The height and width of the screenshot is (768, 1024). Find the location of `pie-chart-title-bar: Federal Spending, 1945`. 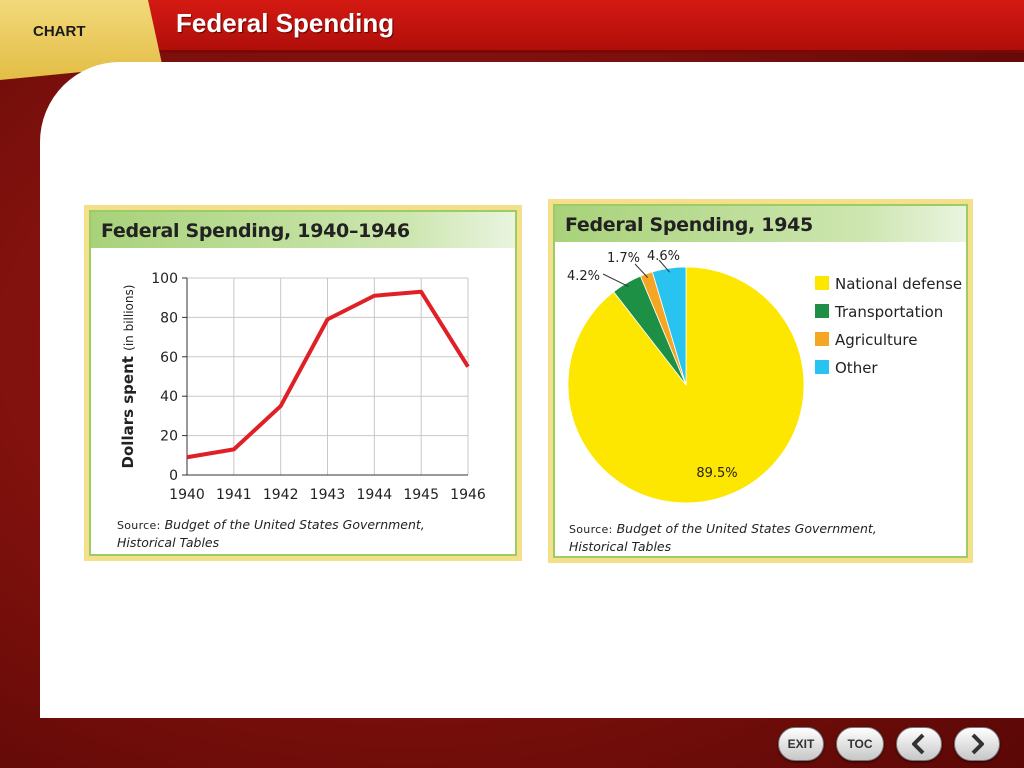

pie-chart-title-bar: Federal Spending, 1945 is located at coordinates (760, 224).